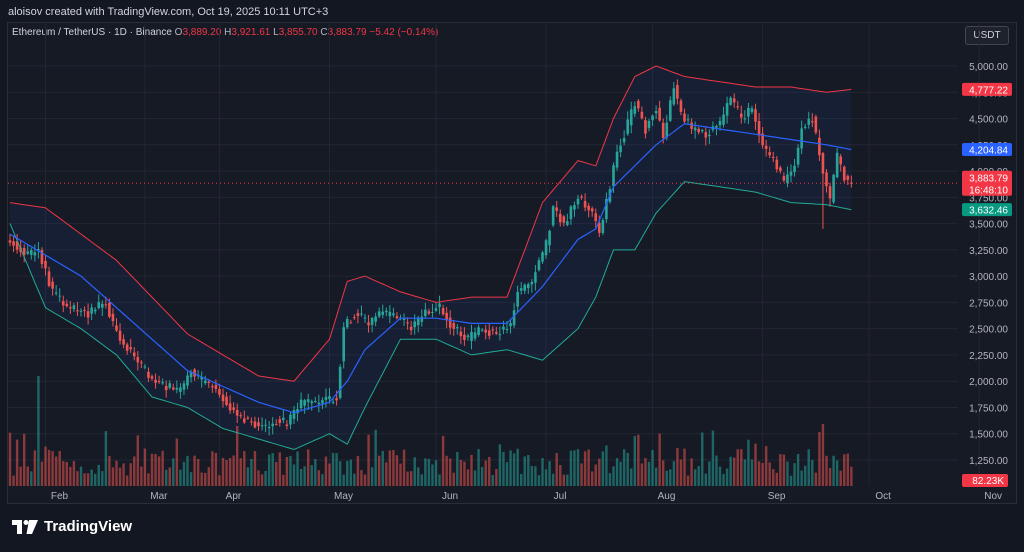 The image size is (1024, 552). I want to click on open-value: 3,889.20, so click(202, 32).